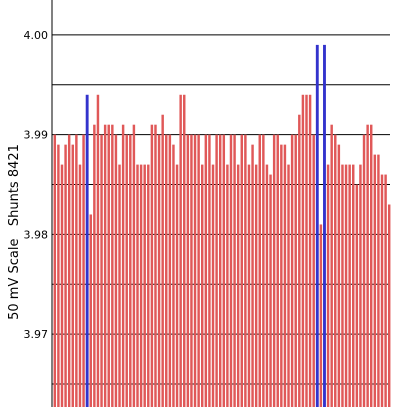 The width and height of the screenshot is (400, 412). Describe the element at coordinates (14, 232) in the screenshot. I see `y-axis-label: 50 mV Scale Shunts 8421` at that location.